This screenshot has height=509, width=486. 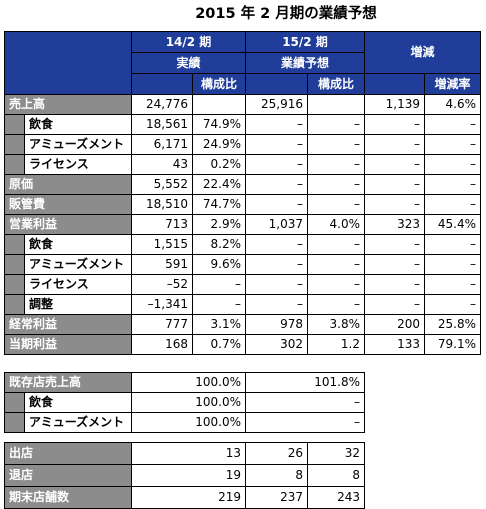 What do you see at coordinates (422, 52) in the screenshot?
I see `header-change: 増減` at bounding box center [422, 52].